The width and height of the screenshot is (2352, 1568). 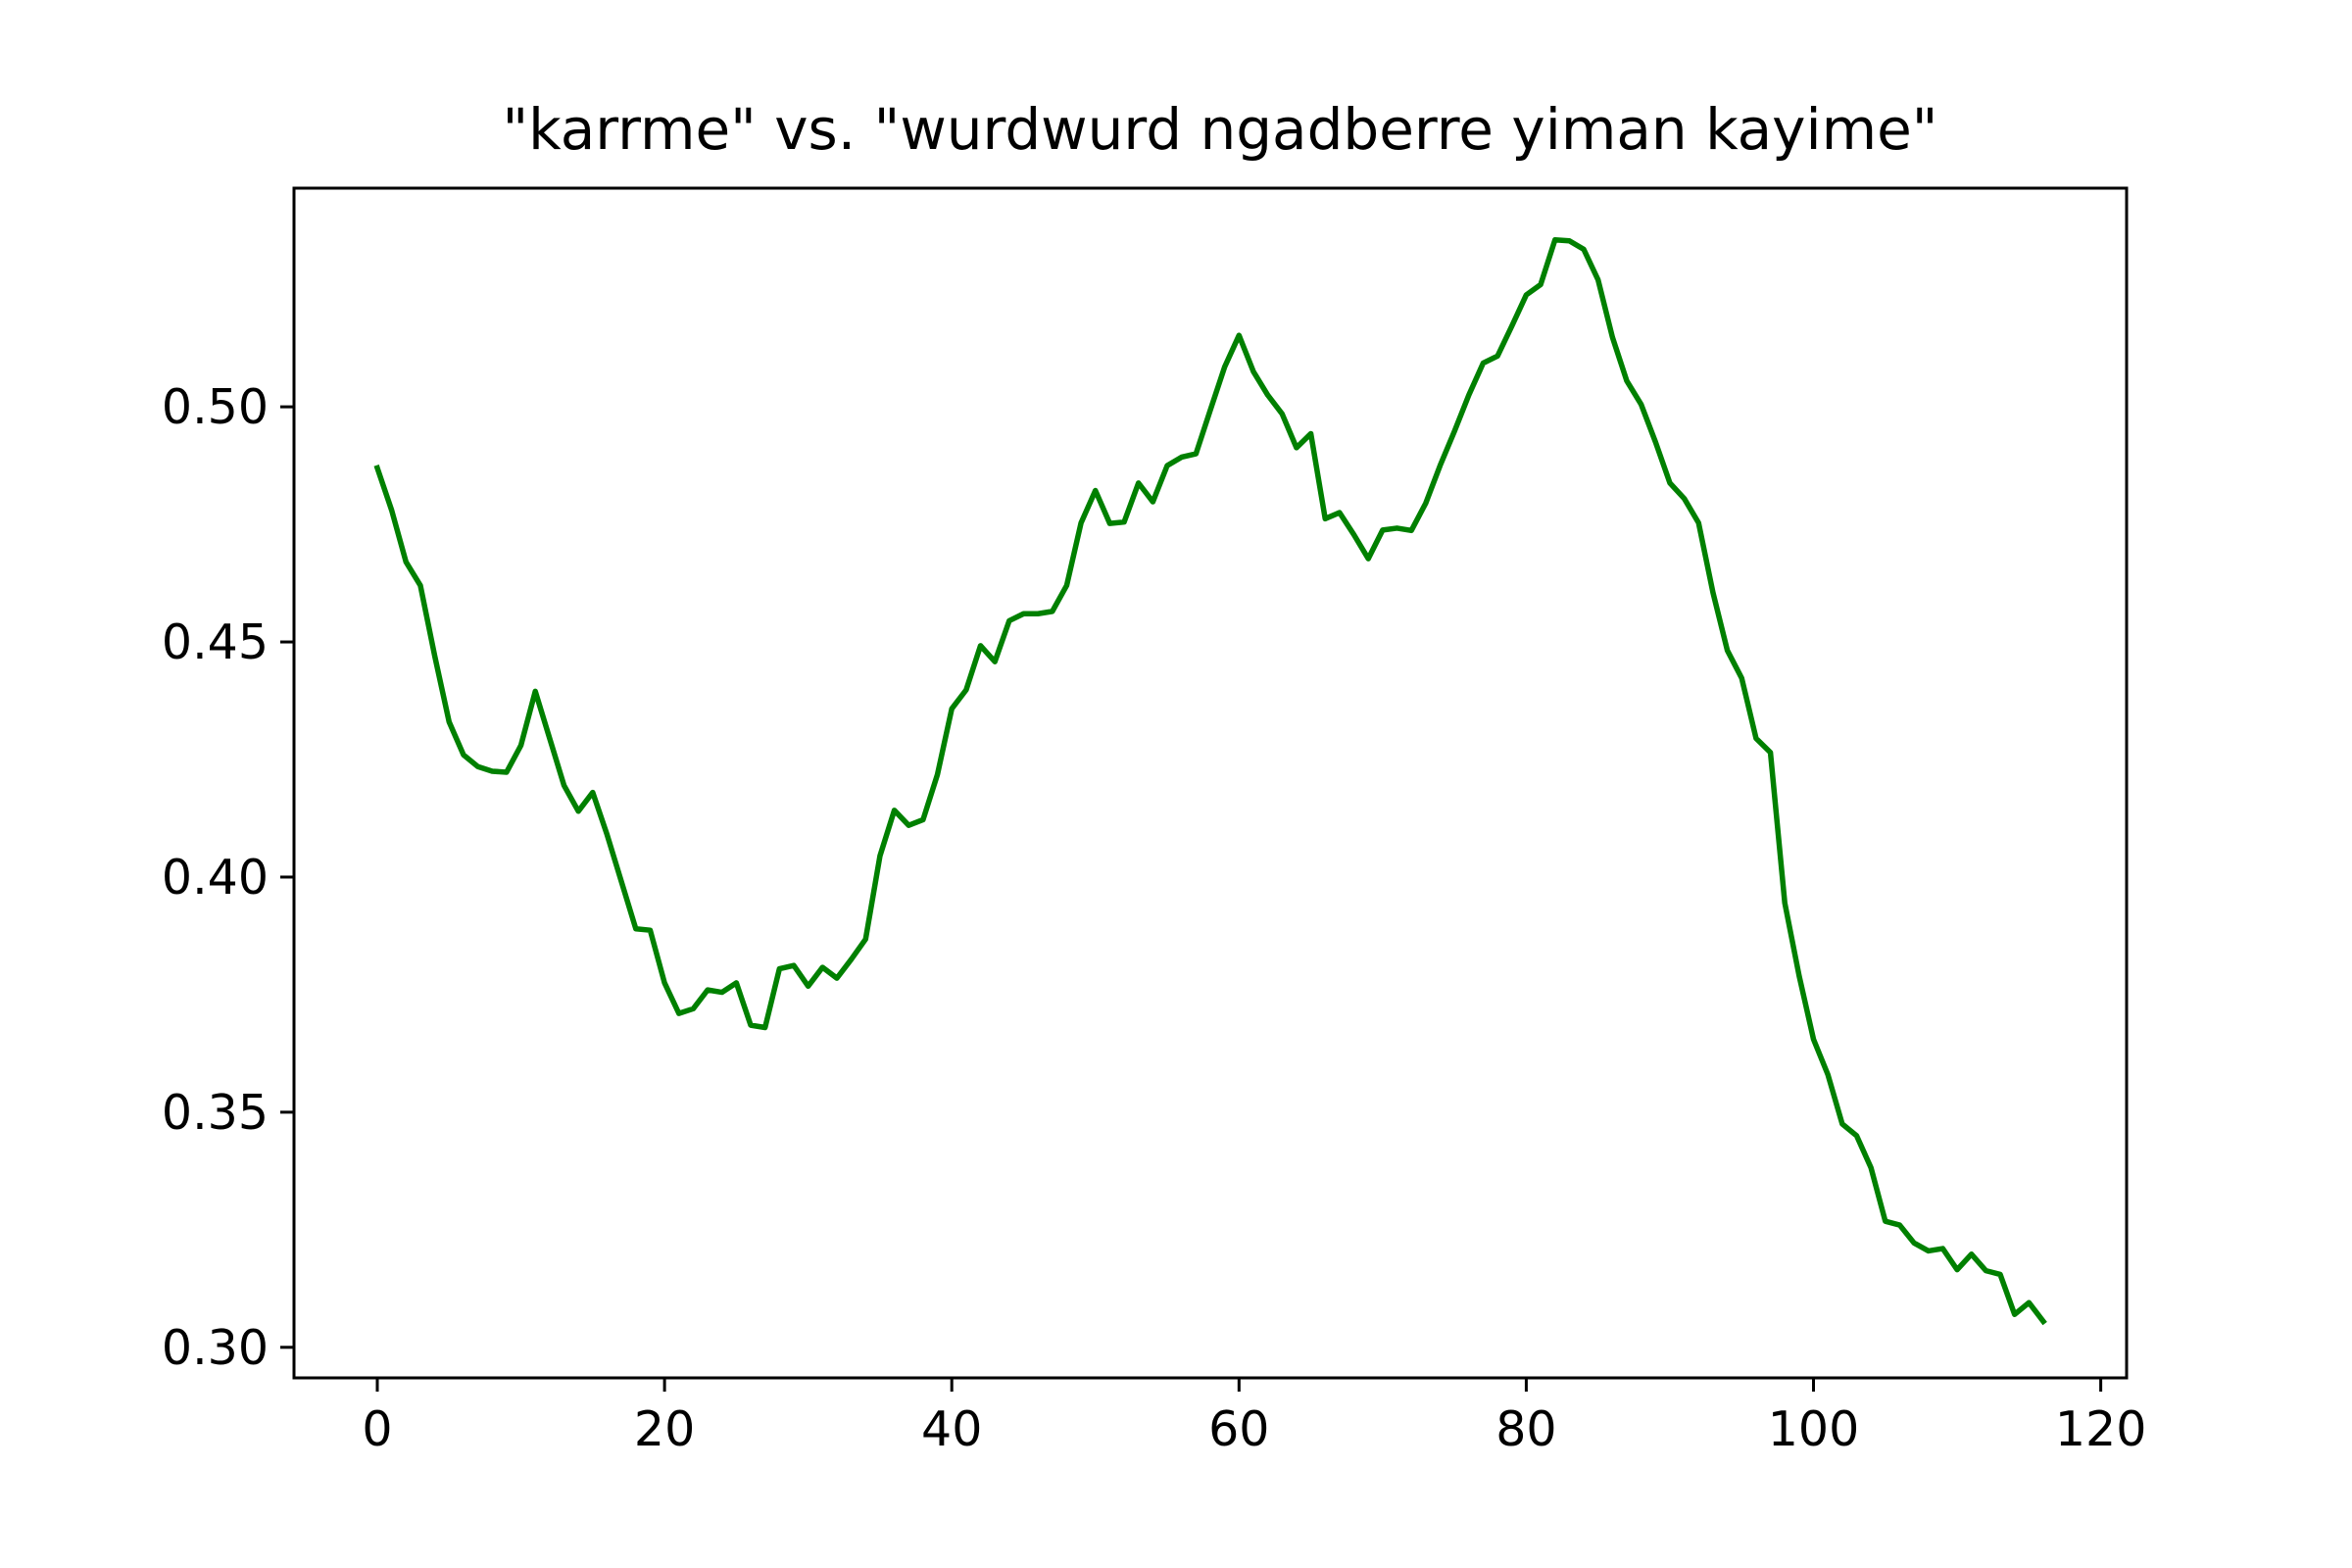 I want to click on x-tick-label-40: 40, so click(x=951, y=1429).